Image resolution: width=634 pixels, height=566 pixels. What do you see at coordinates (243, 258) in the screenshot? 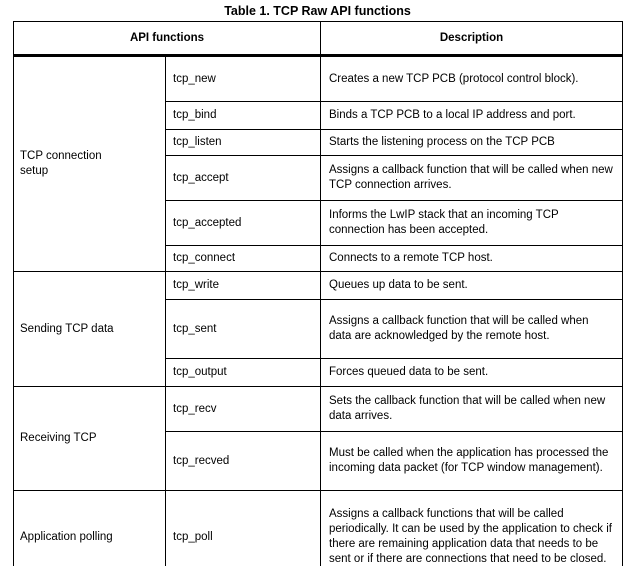
I see `function-cell: tcp_connect` at bounding box center [243, 258].